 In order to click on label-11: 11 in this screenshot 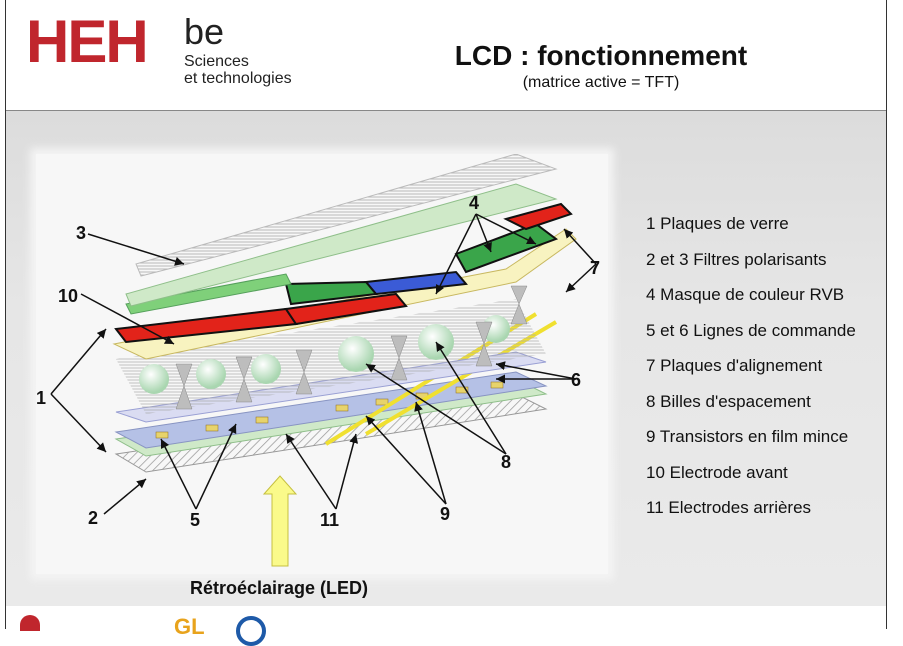, I will do `click(329, 520)`.